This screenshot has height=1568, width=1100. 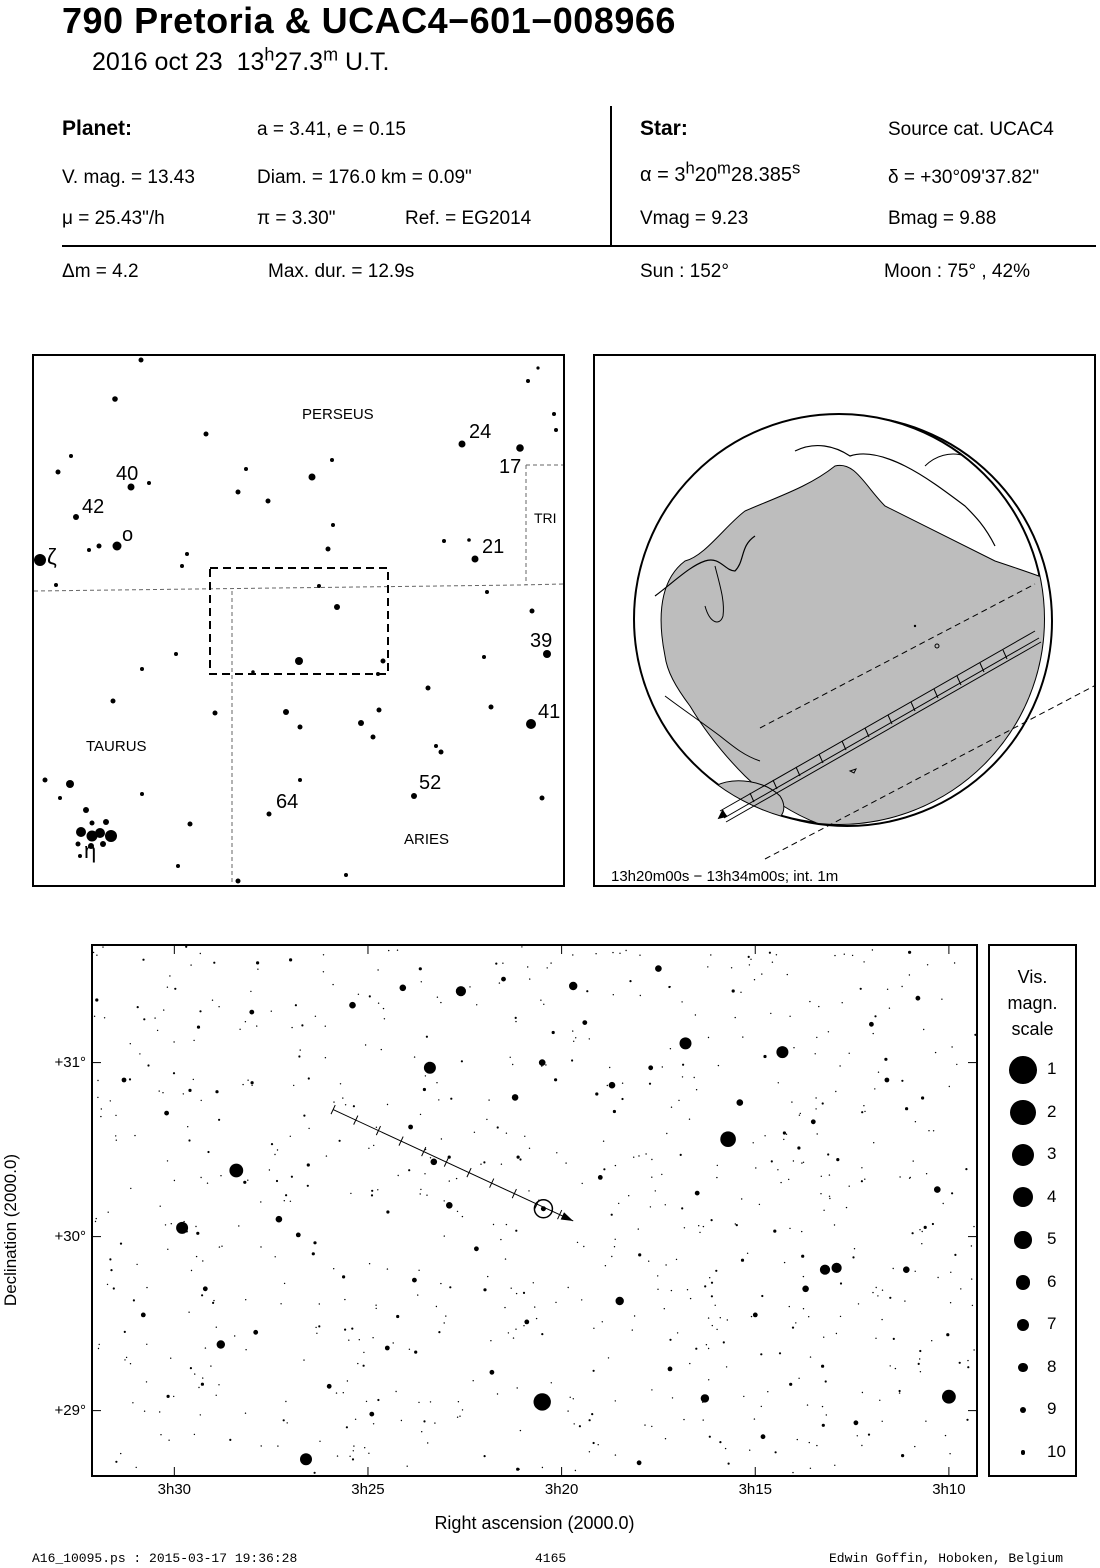 I want to click on planet-parallax: π = 3.30", so click(x=296, y=218).